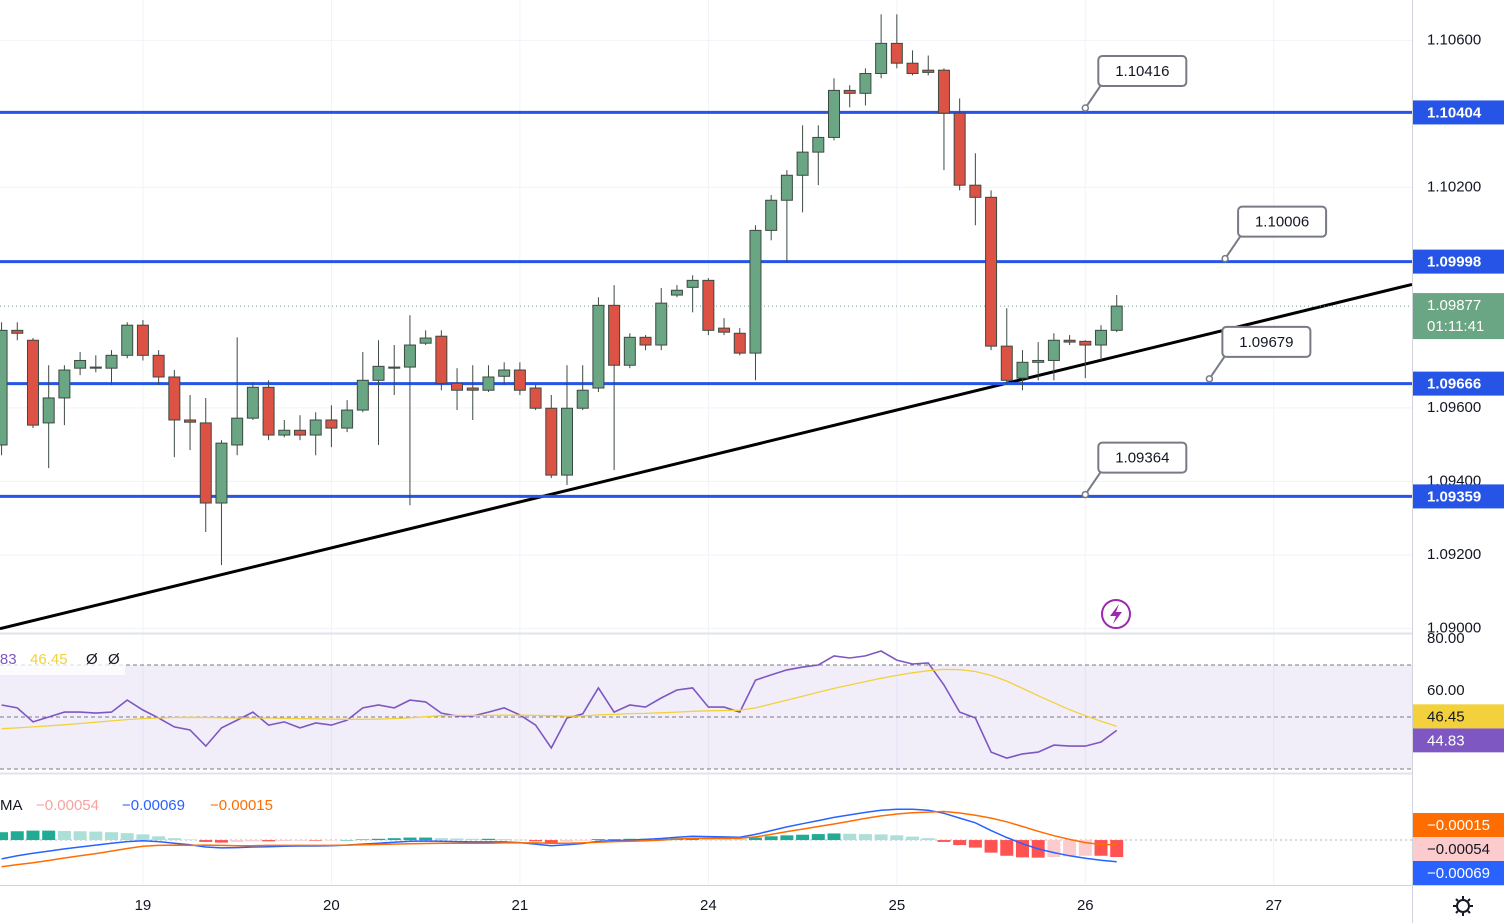 This screenshot has height=923, width=1504. Describe the element at coordinates (1454, 112) in the screenshot. I see `level-label: 1.10404` at that location.